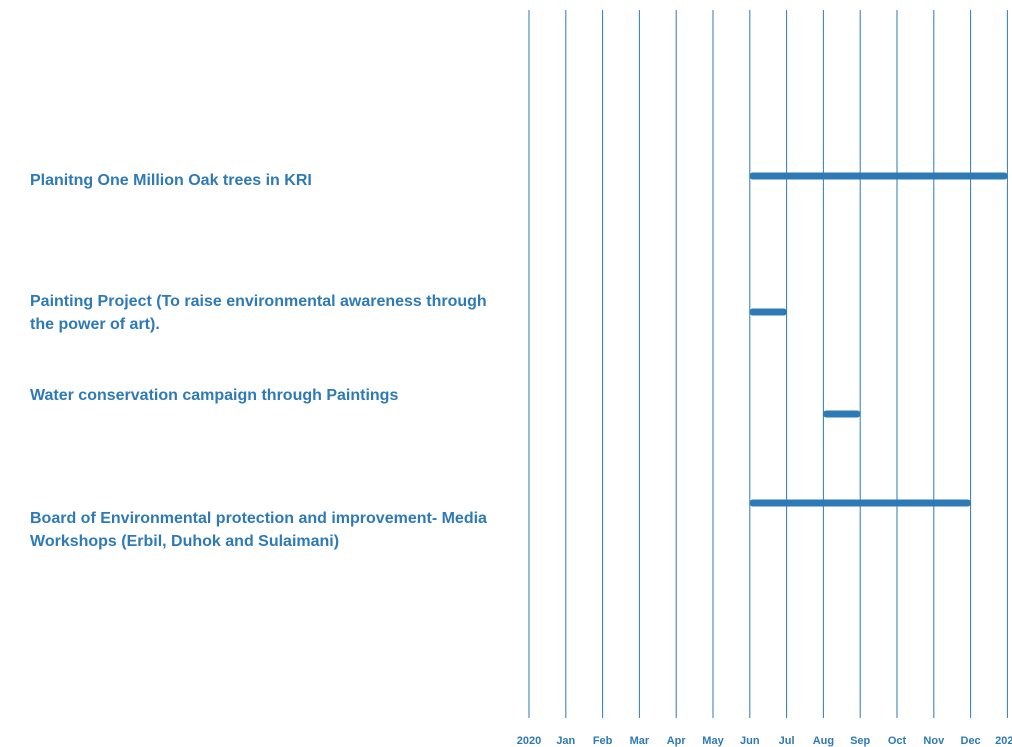 The width and height of the screenshot is (1012, 747). Describe the element at coordinates (603, 741) in the screenshot. I see `x-tick-feb: Feb` at that location.